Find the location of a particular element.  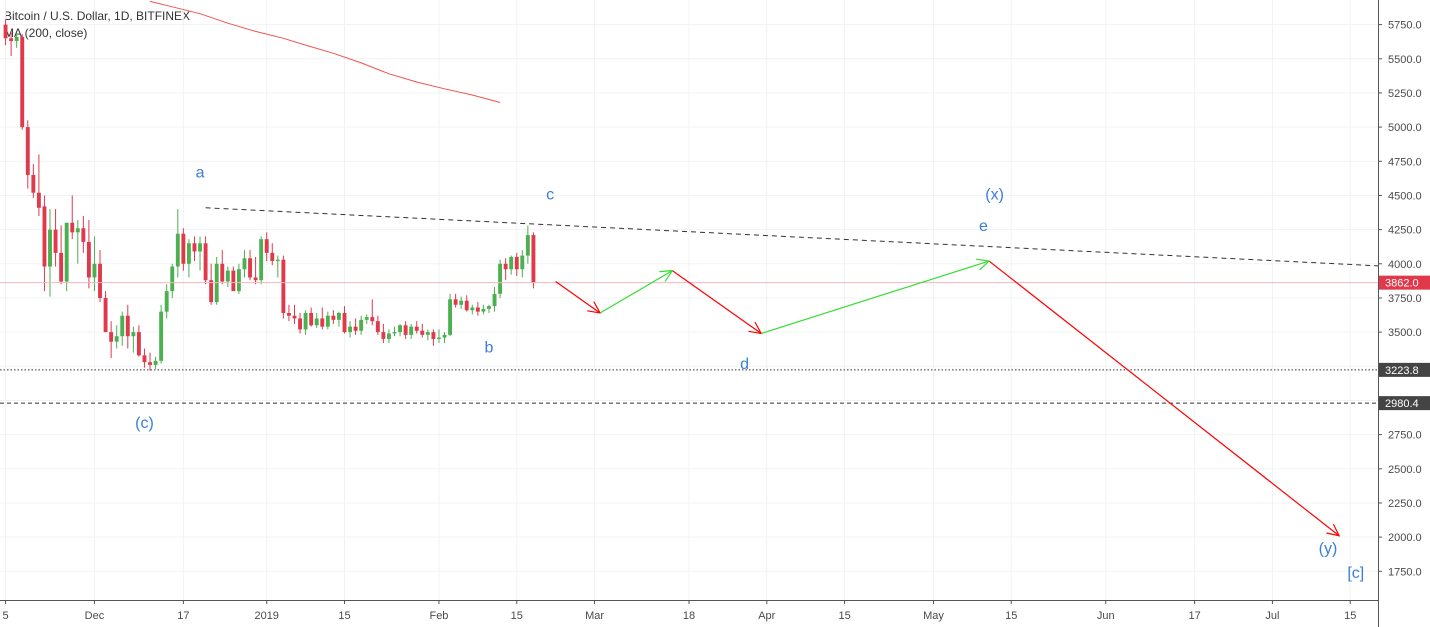

price-tick-label: 3500.0 is located at coordinates (1405, 333).